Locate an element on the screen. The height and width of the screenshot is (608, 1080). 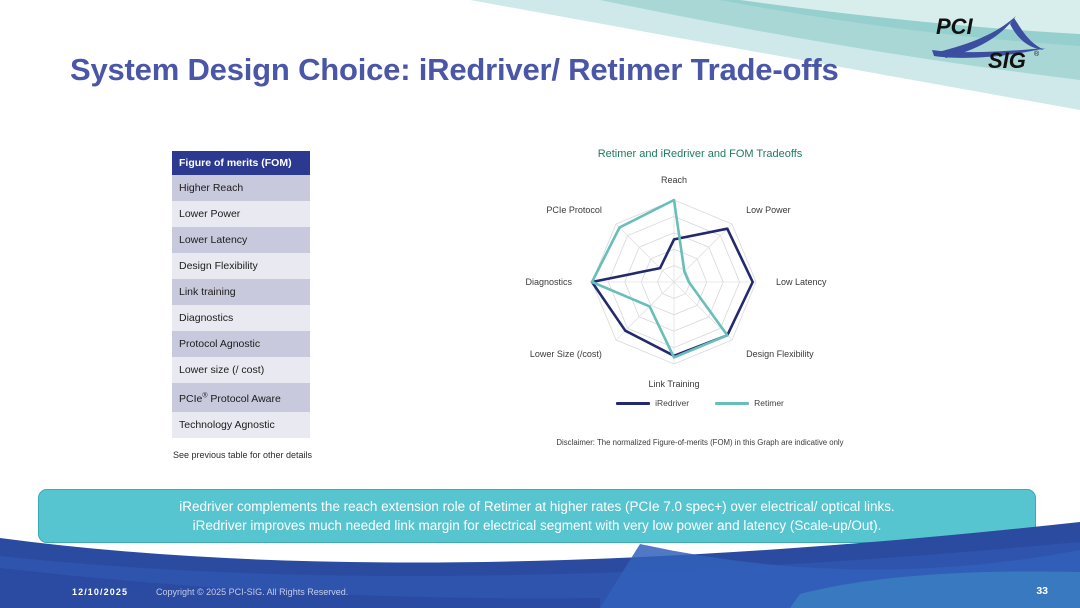
radar-axis-label: Low Power is located at coordinates (768, 210).